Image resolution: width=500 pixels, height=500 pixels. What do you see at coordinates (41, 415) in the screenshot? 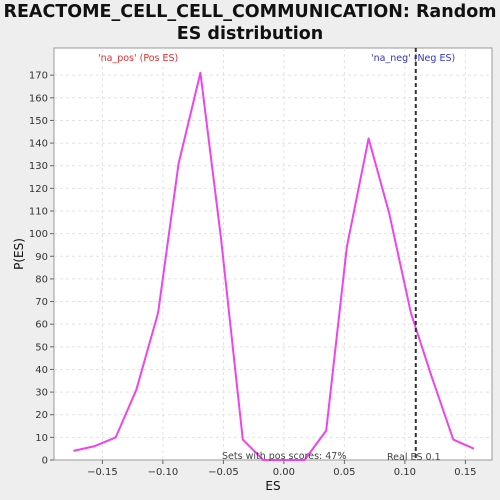
I see `y-tick-label: 20` at bounding box center [41, 415].